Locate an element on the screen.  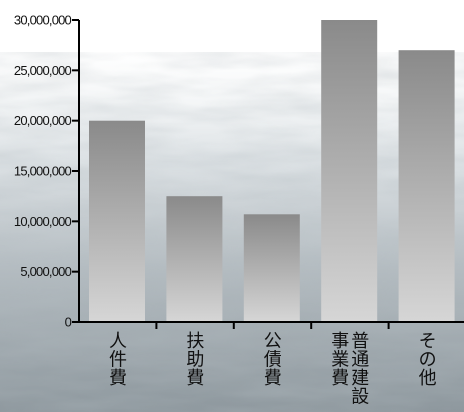
y-tick-label: 5,000,000 is located at coordinates (45, 271).